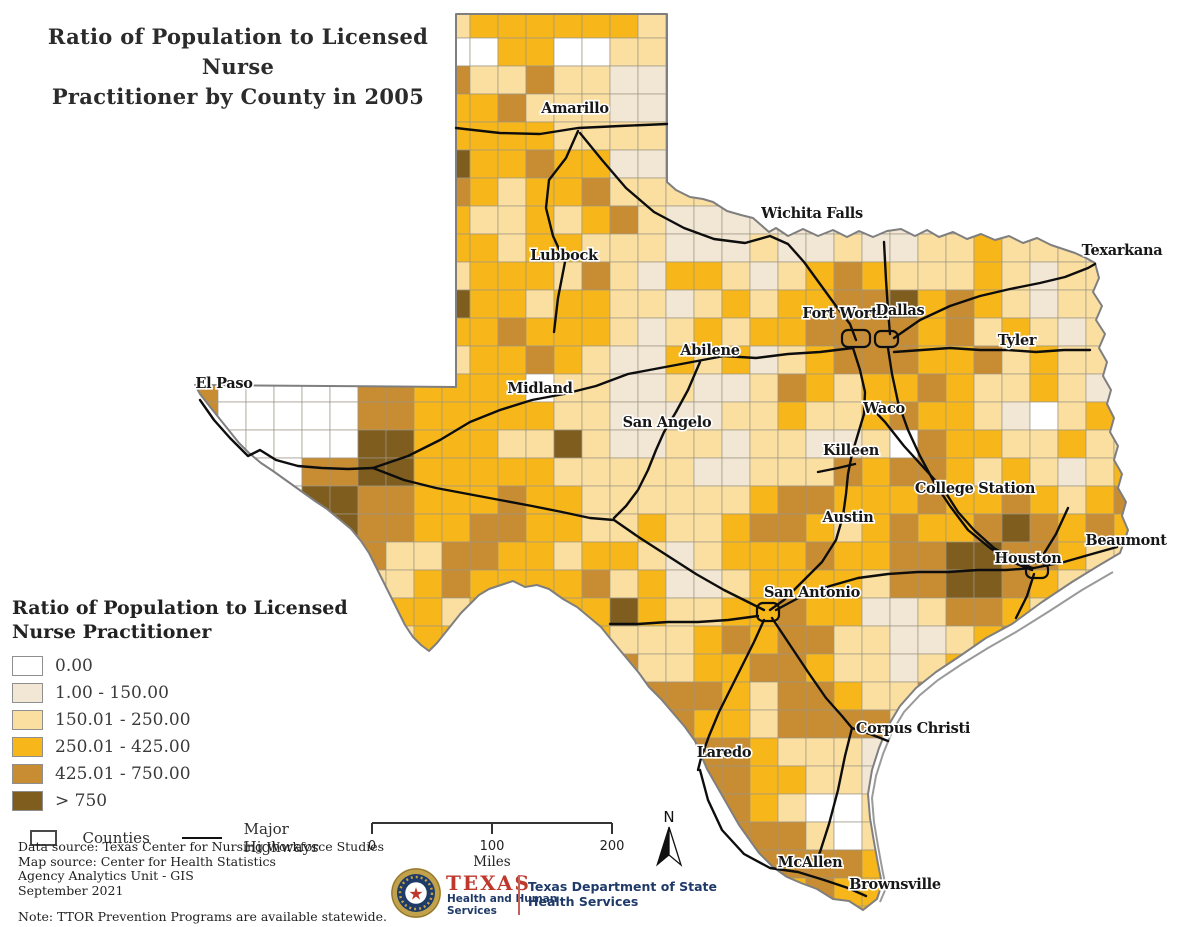 The width and height of the screenshot is (1200, 927). Describe the element at coordinates (182, 746) in the screenshot. I see `legend-item: 250.01 - 425.00` at that location.